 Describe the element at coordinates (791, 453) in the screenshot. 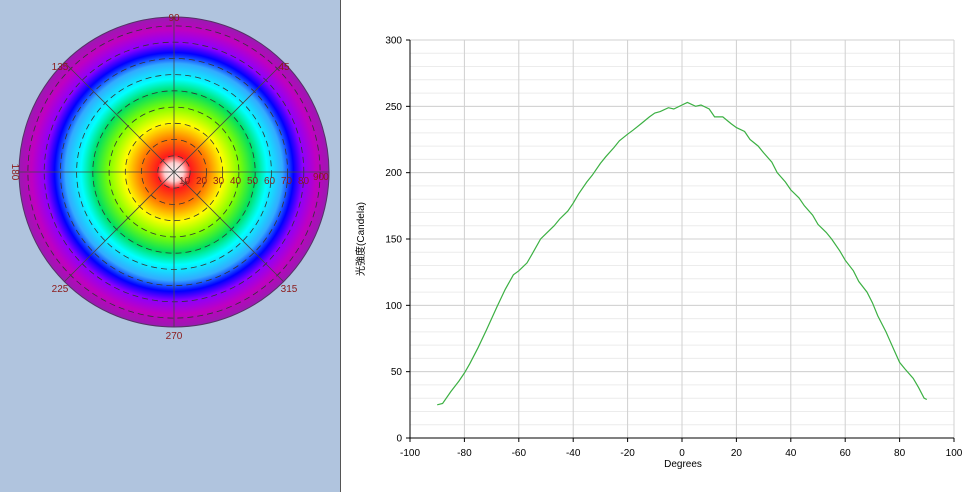

I see `x-tick-label: 40` at that location.